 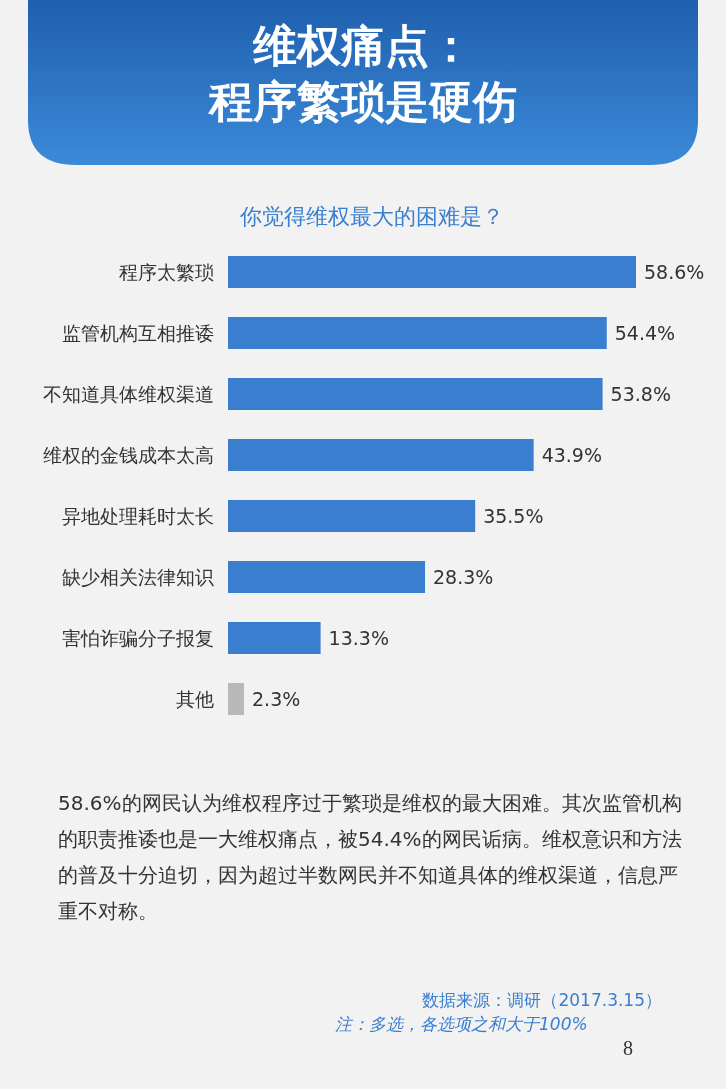 I want to click on text: 注：多选，各选项之和大于100%, so click(x=461, y=1024).